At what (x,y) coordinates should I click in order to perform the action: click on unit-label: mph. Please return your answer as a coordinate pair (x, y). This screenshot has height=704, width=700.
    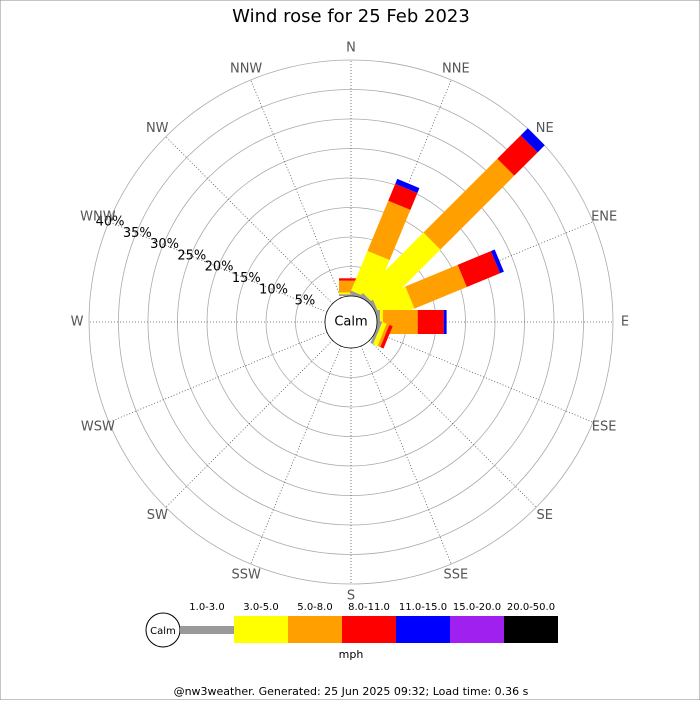
    Looking at the image, I should click on (351, 654).